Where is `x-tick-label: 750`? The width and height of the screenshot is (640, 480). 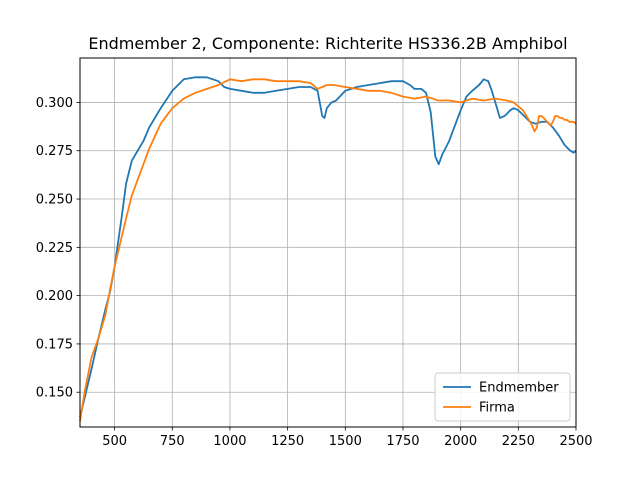 x-tick-label: 750 is located at coordinates (172, 441).